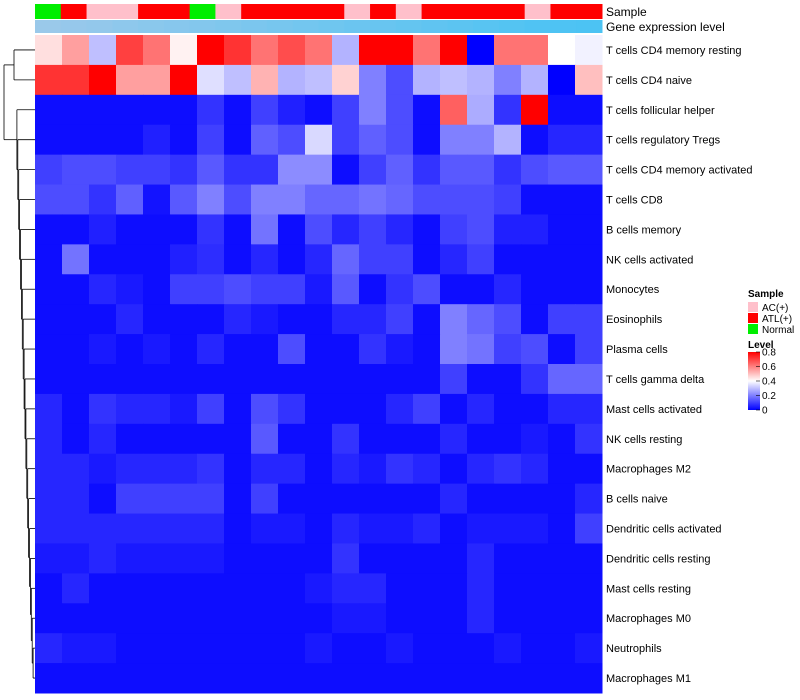 This screenshot has height=700, width=800. Describe the element at coordinates (674, 51) in the screenshot. I see `row-label: T cells CD4 memory resting` at that location.